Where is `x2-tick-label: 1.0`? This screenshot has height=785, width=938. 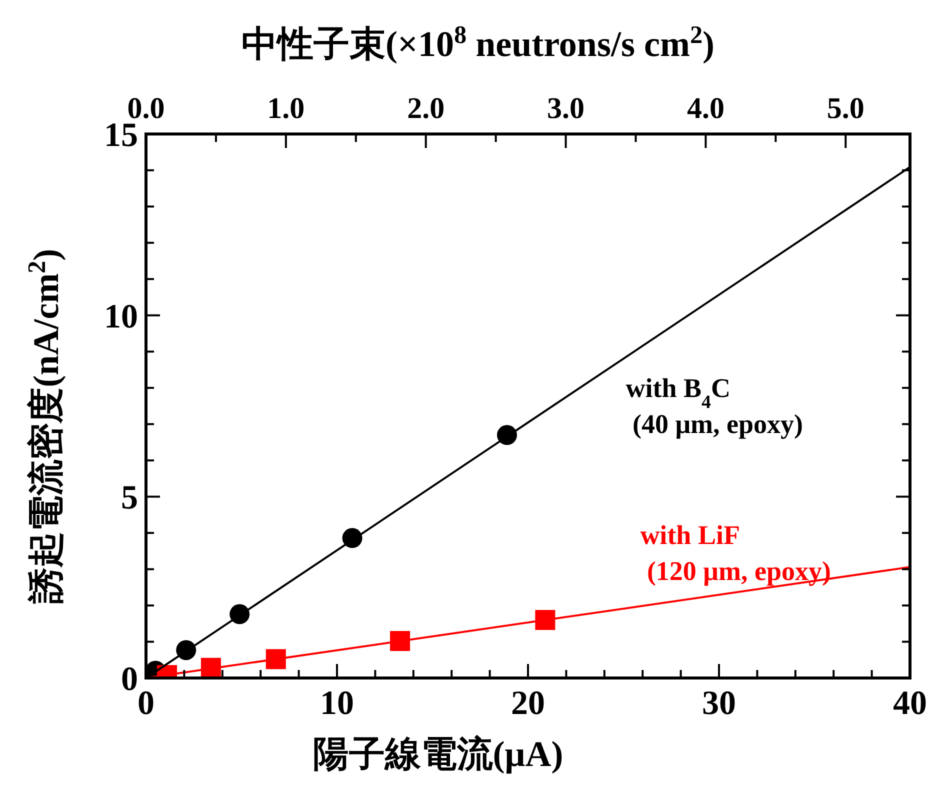
x2-tick-label: 1.0 is located at coordinates (286, 108).